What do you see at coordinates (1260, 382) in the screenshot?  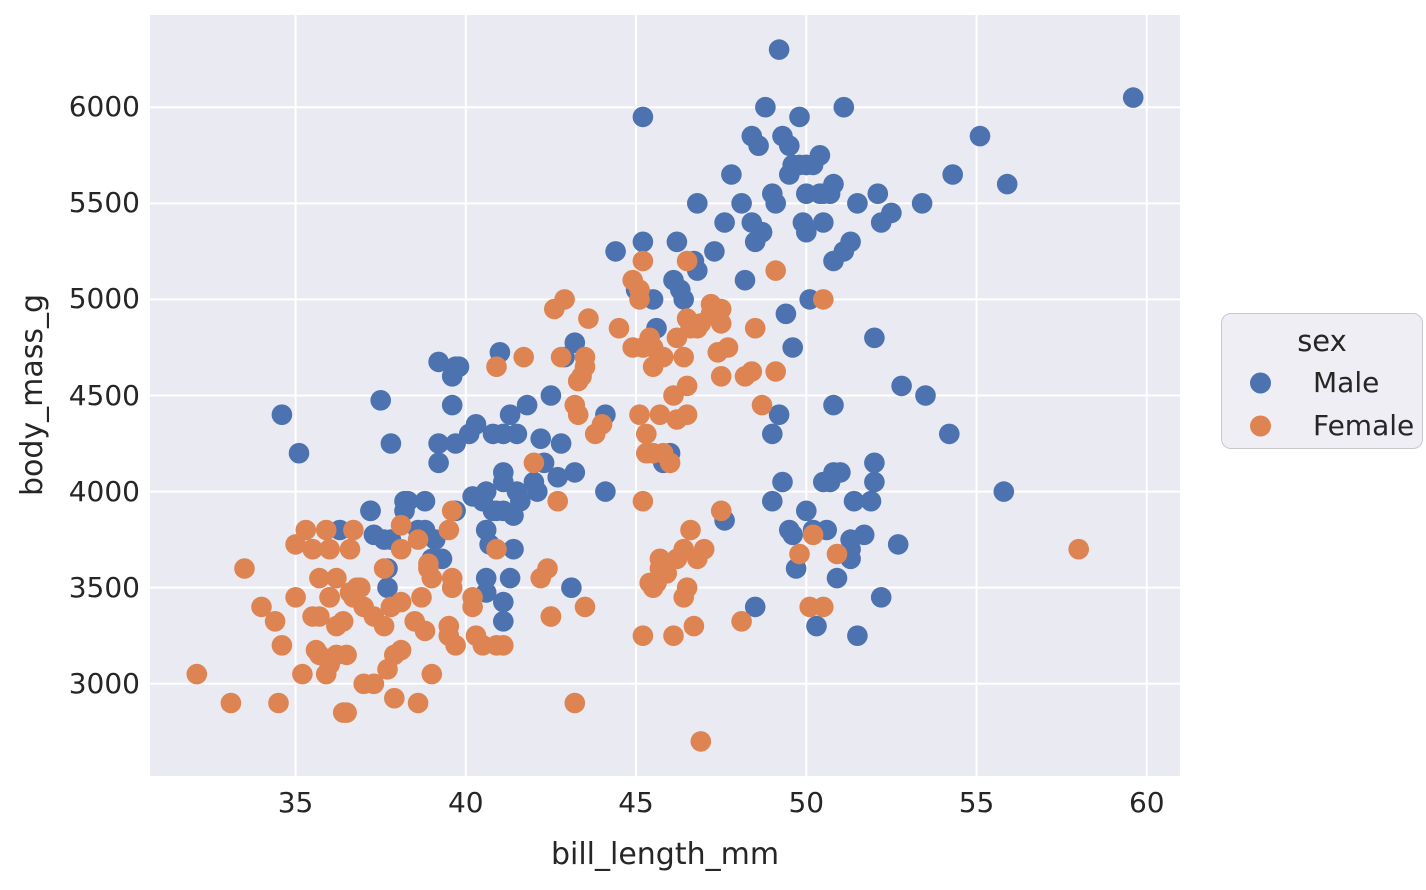 I see `legend-marker-male-icon` at bounding box center [1260, 382].